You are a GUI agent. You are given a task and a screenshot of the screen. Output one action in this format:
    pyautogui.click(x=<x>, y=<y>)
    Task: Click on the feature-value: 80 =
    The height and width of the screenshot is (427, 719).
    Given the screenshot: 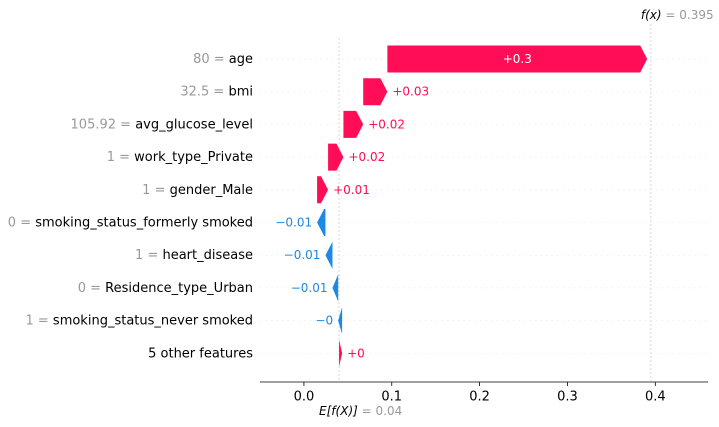 What is the action you would take?
    pyautogui.click(x=211, y=59)
    